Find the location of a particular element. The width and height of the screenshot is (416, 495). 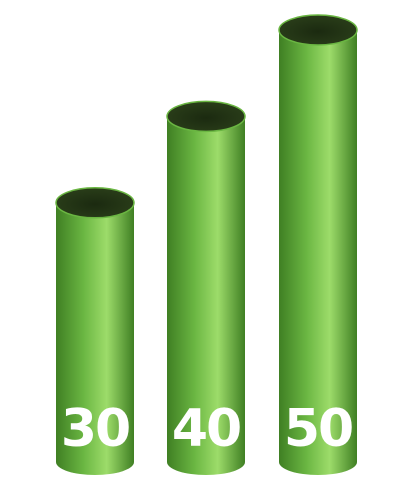

value-labels-layer: 30 40 50 is located at coordinates (207, 429).